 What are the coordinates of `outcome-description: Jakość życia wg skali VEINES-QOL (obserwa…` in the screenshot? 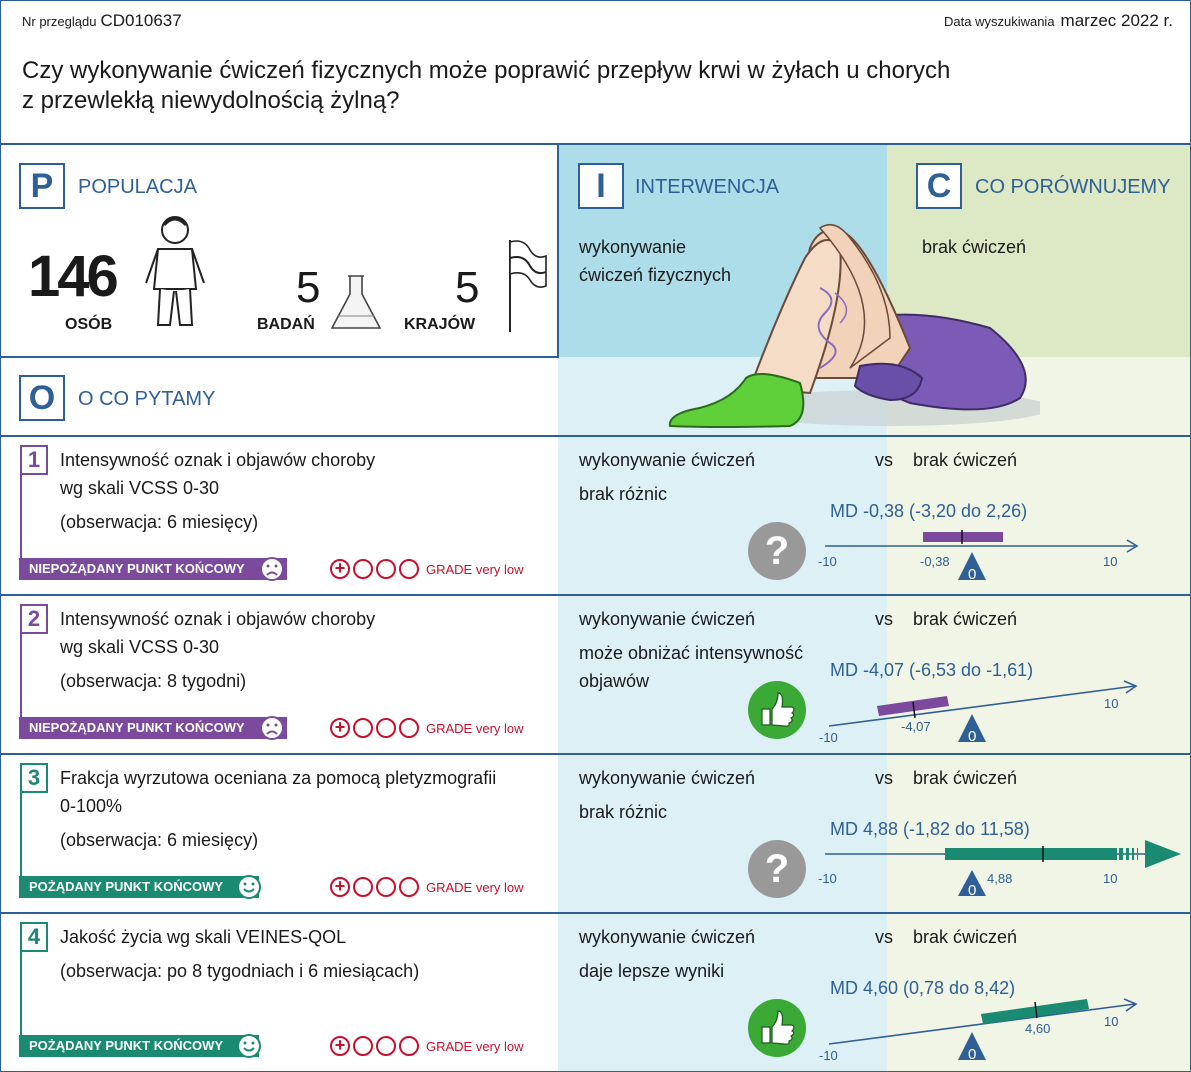 It's located at (240, 954).